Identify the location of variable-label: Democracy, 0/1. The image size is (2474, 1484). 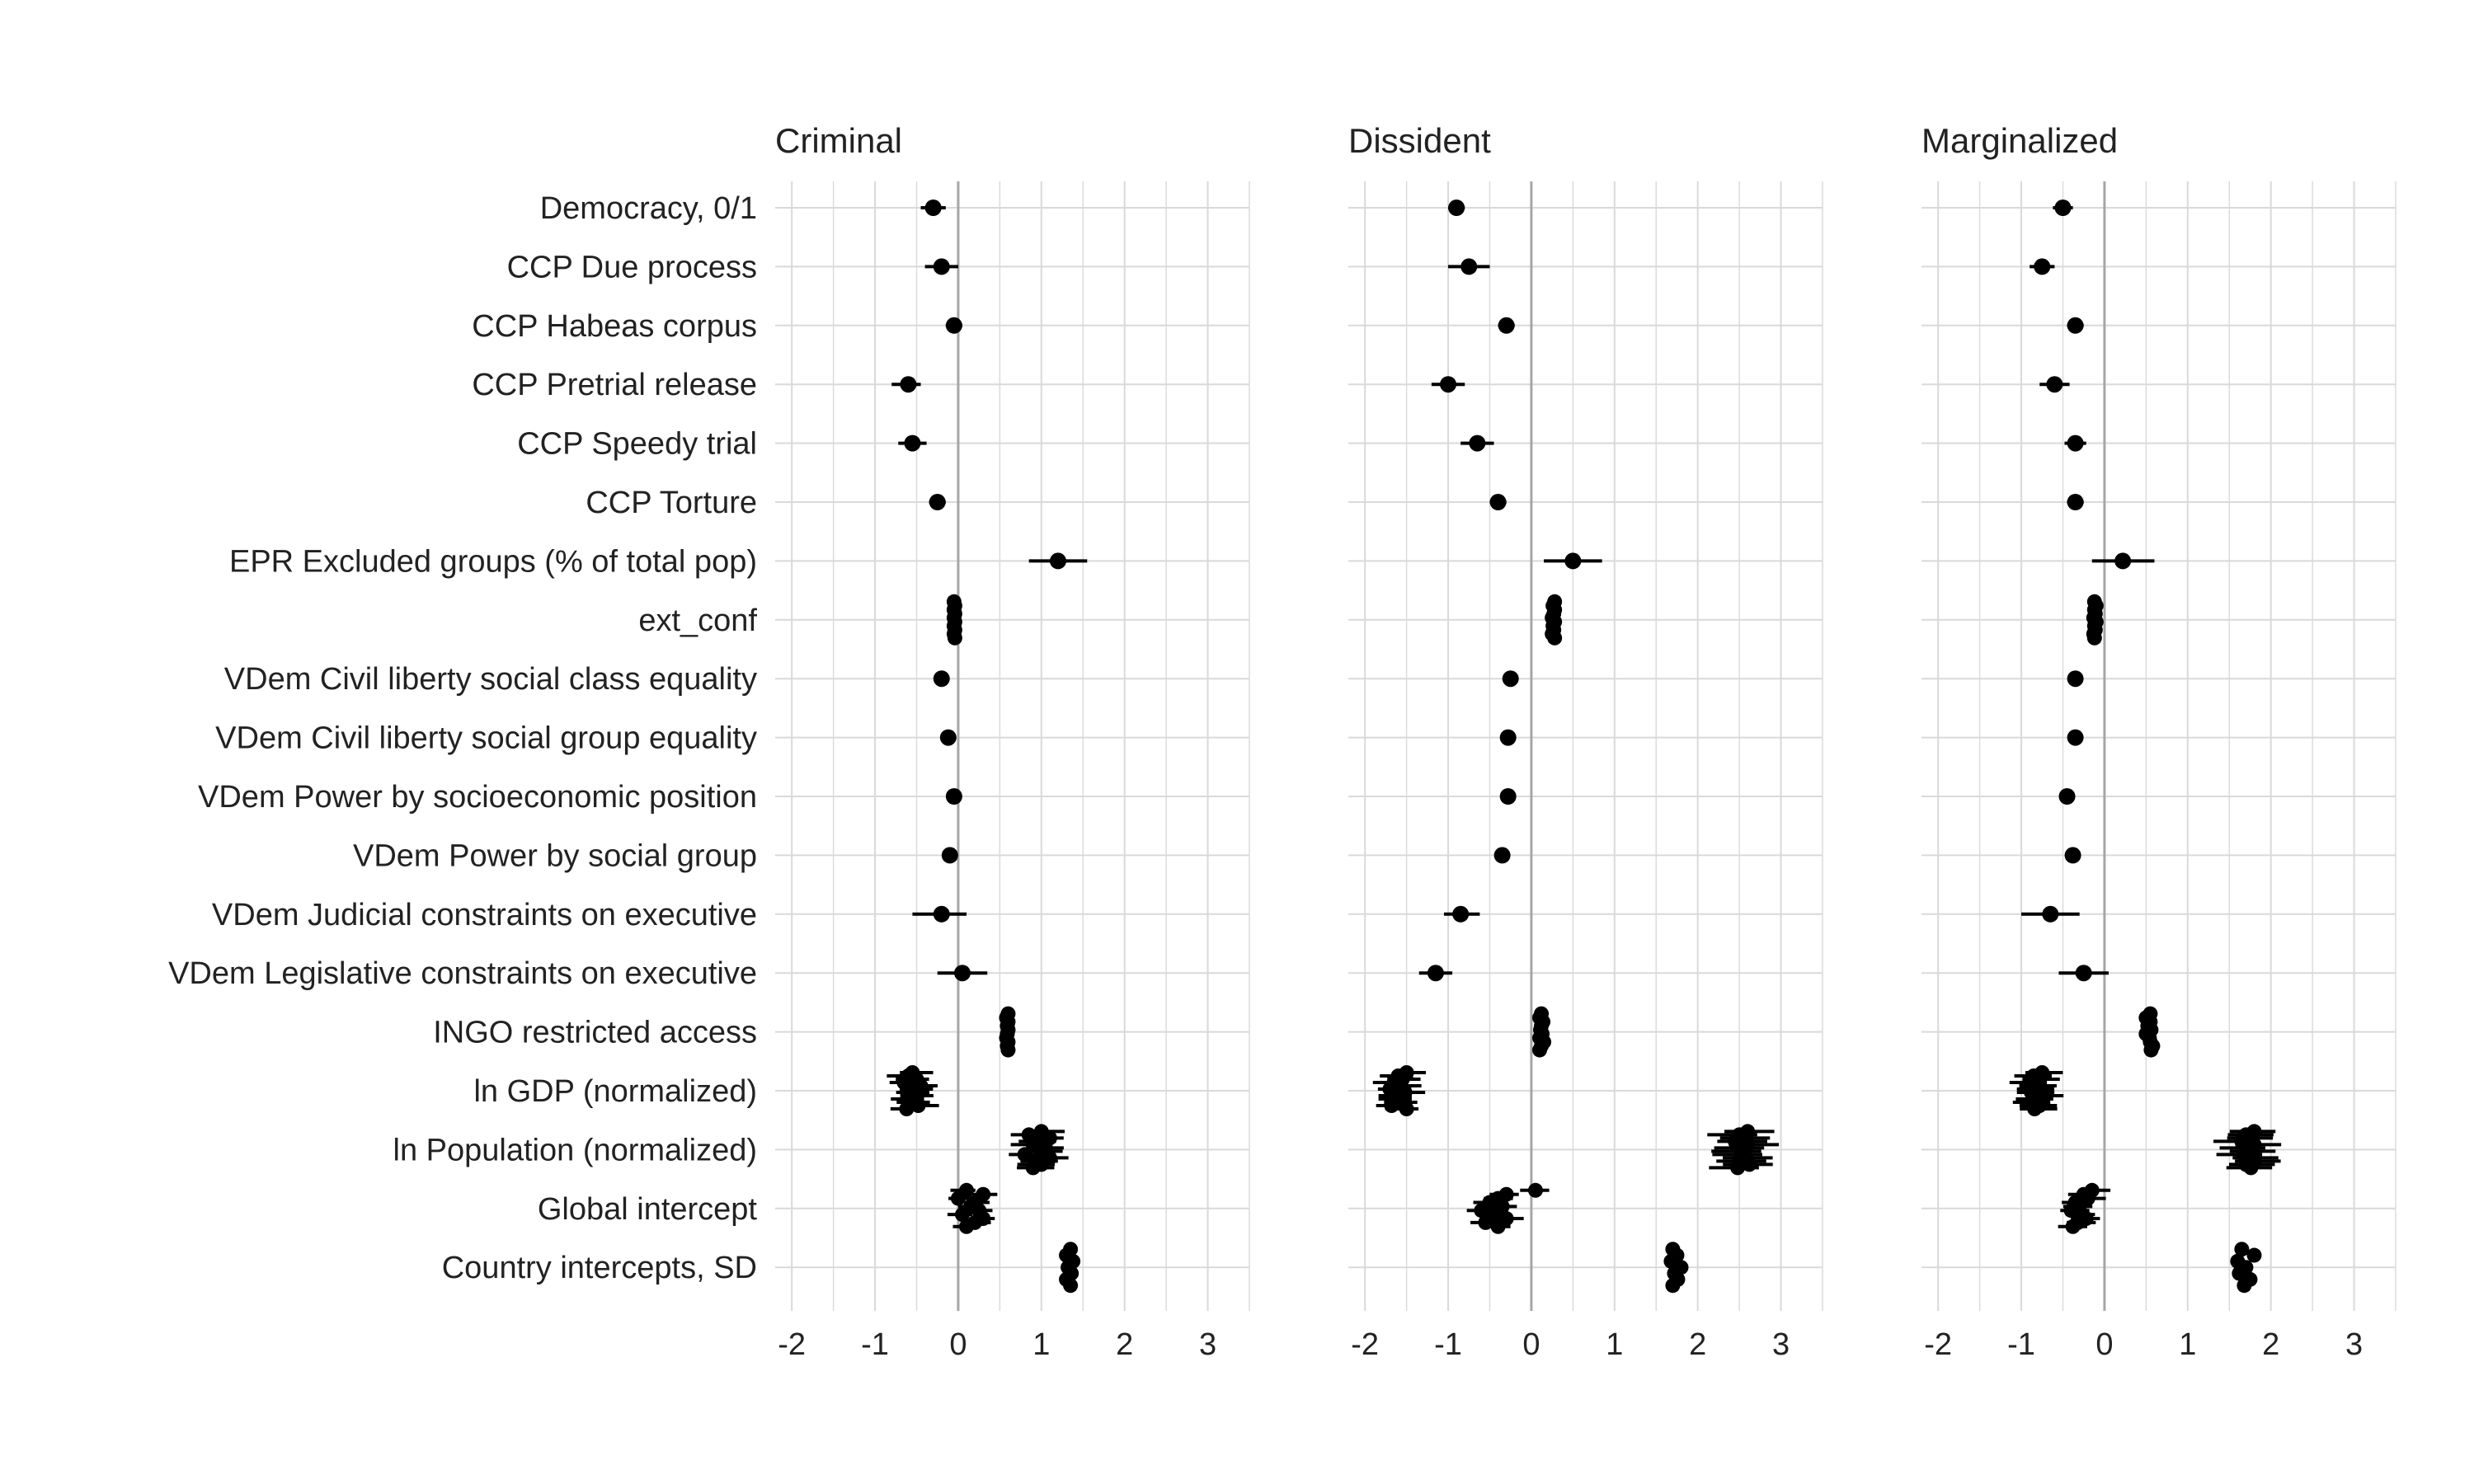
(648, 208).